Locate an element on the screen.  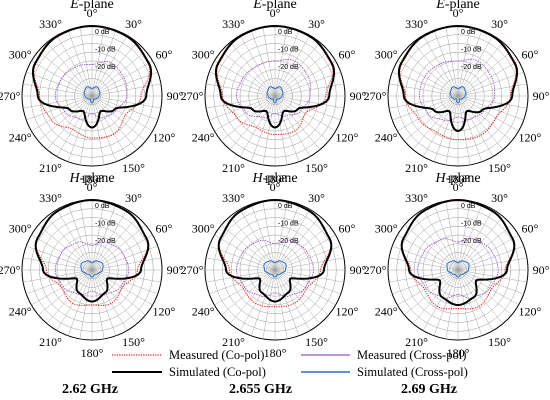
legend-label-measured-cross: Measured (Cross-pol) is located at coordinates (411, 355).